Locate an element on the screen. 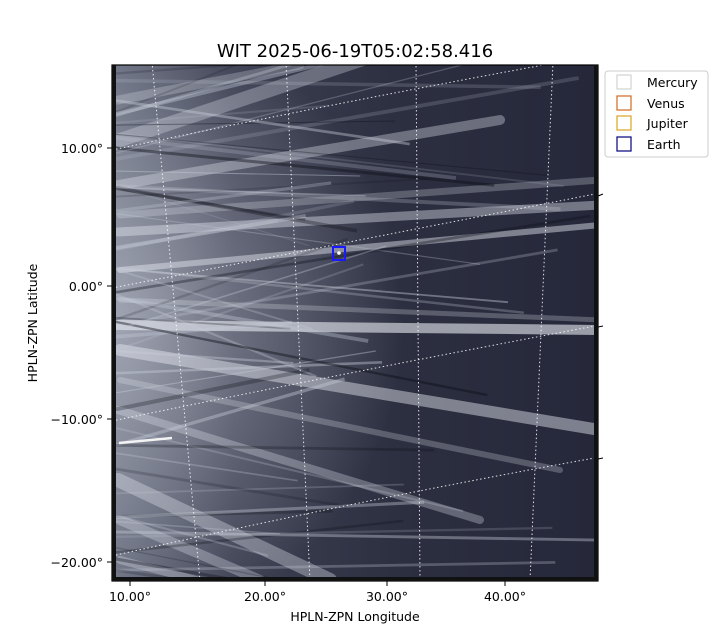  x-axis-ticks: 10.00° 20.00° 30.00° 40.00° is located at coordinates (317, 592).